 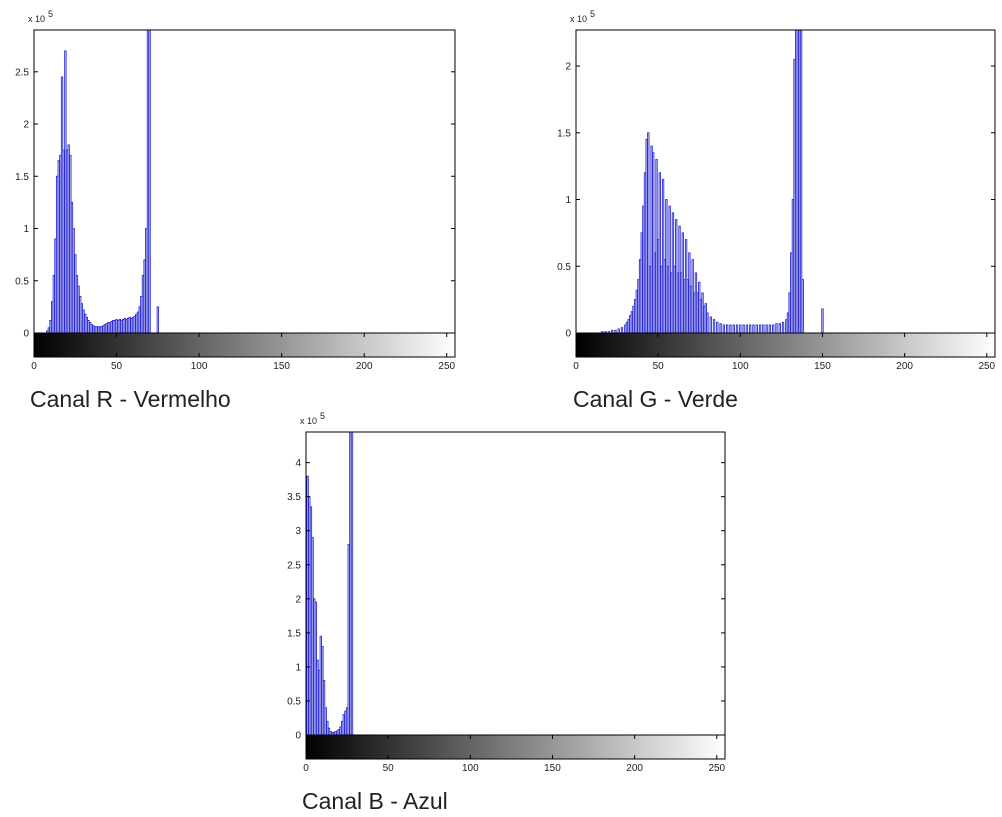 I want to click on y-tick-label: 2, so click(x=26, y=125).